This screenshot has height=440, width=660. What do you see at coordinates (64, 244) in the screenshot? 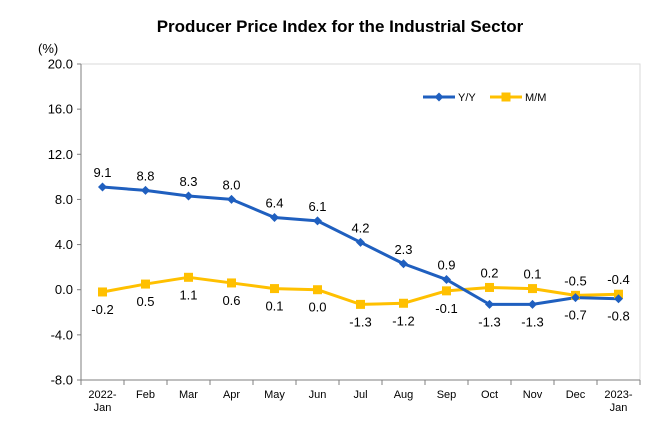
I see `y-tick-label: 4.0` at bounding box center [64, 244].